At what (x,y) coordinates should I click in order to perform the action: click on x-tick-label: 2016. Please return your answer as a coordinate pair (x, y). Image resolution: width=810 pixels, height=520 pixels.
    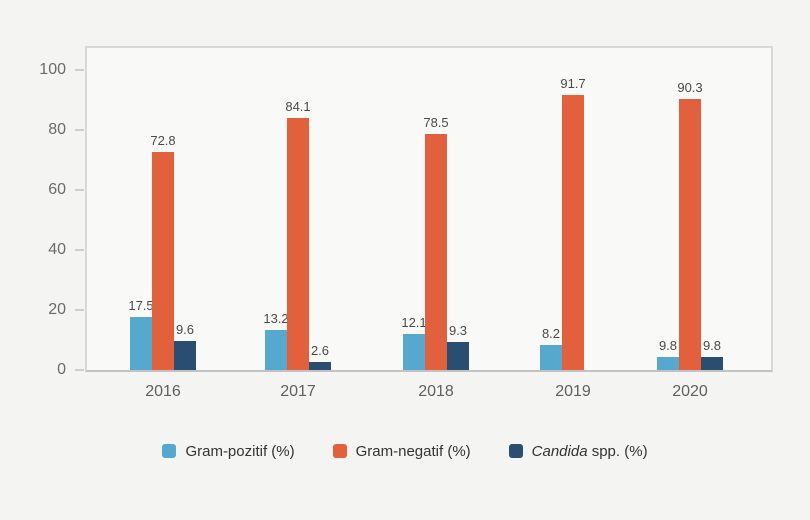
    Looking at the image, I should click on (163, 391).